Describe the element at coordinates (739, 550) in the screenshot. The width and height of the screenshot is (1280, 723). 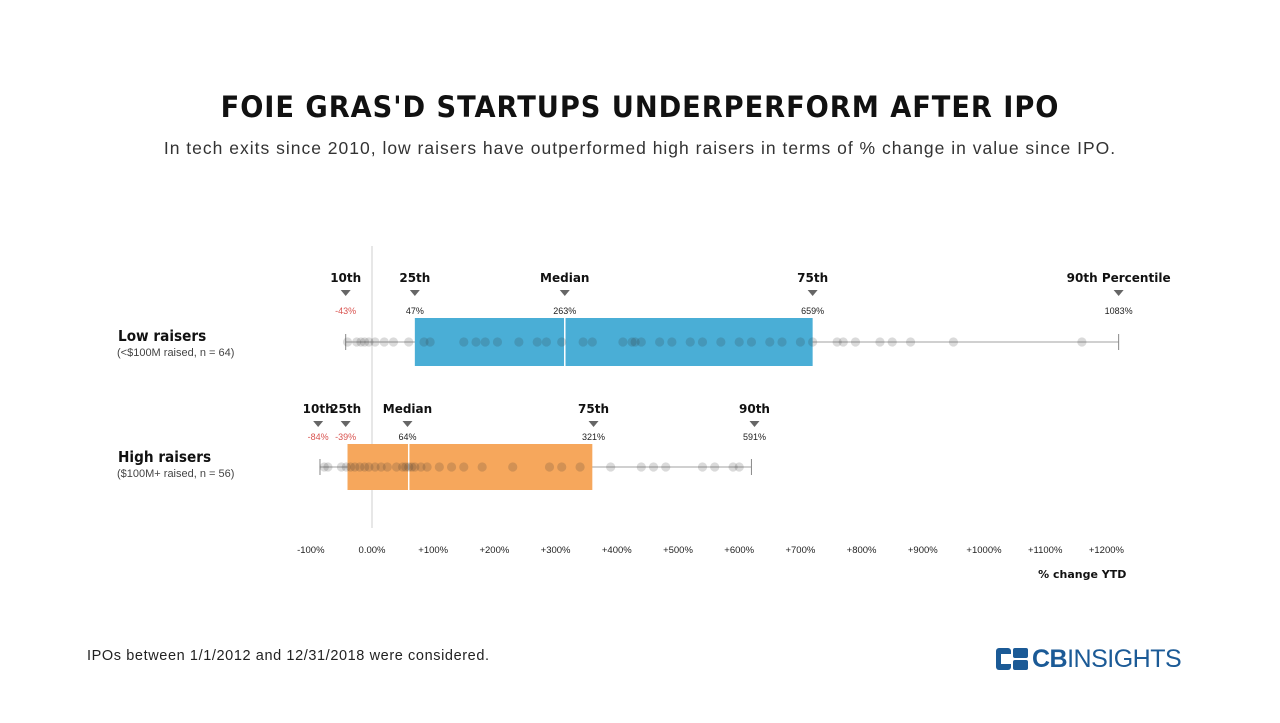
I see `x-tick-label: +600%` at that location.